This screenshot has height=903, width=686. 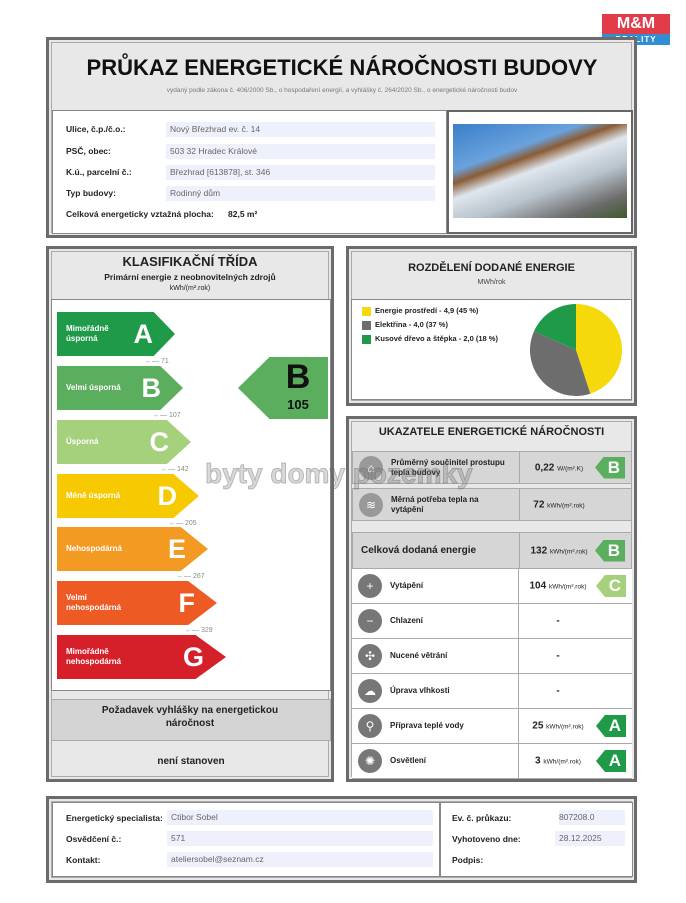 I want to click on indicator-name: Úprava vlhkosti, so click(x=420, y=690).